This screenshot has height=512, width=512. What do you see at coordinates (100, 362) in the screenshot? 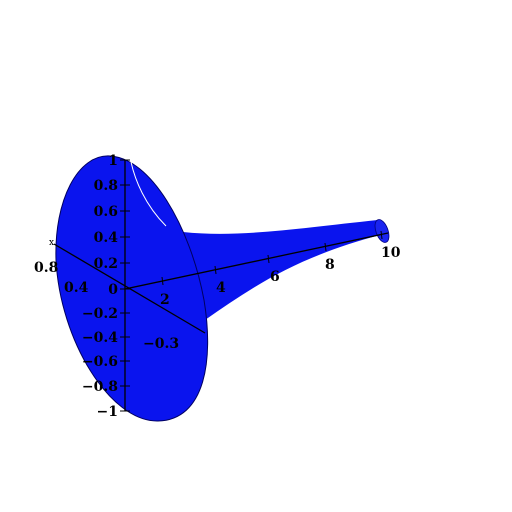
I see `z-tick-label: −0.6` at bounding box center [100, 362].